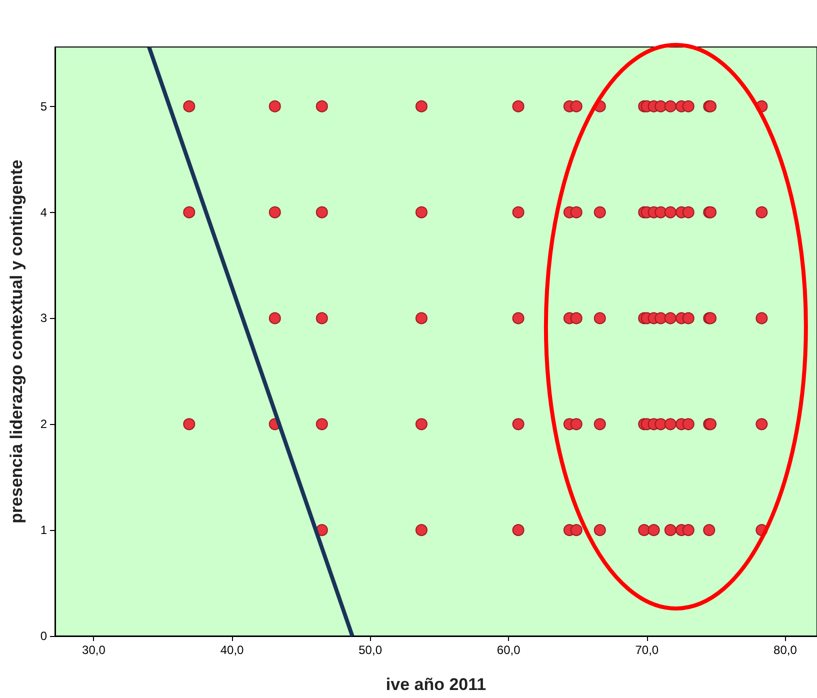  I want to click on x-tick-label: 40,0, so click(232, 650).